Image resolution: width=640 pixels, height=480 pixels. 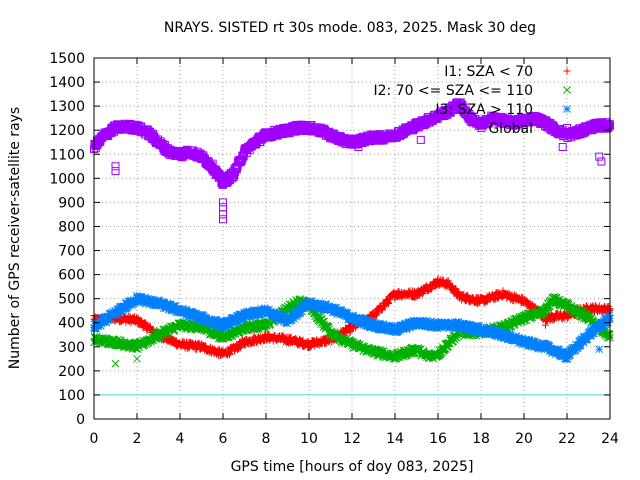 I want to click on y-tick-label: 1000, so click(x=67, y=179).